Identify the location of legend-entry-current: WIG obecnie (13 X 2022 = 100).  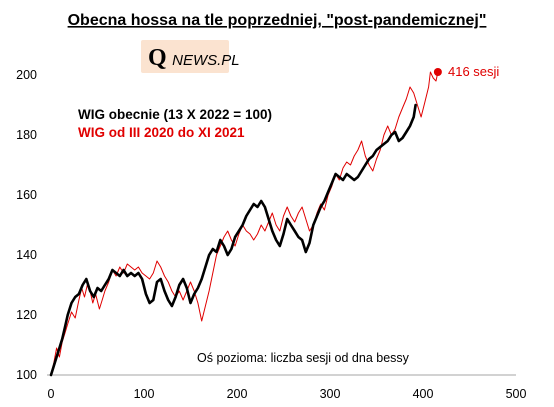
(175, 114).